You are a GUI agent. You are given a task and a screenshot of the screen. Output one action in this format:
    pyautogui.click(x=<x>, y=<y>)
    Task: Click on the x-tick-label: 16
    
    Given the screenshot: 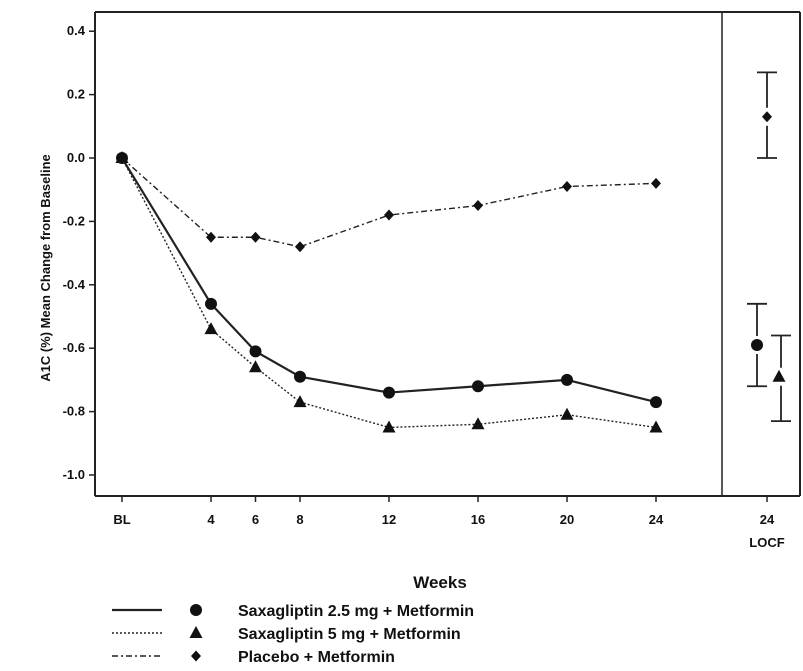 What is the action you would take?
    pyautogui.click(x=478, y=519)
    